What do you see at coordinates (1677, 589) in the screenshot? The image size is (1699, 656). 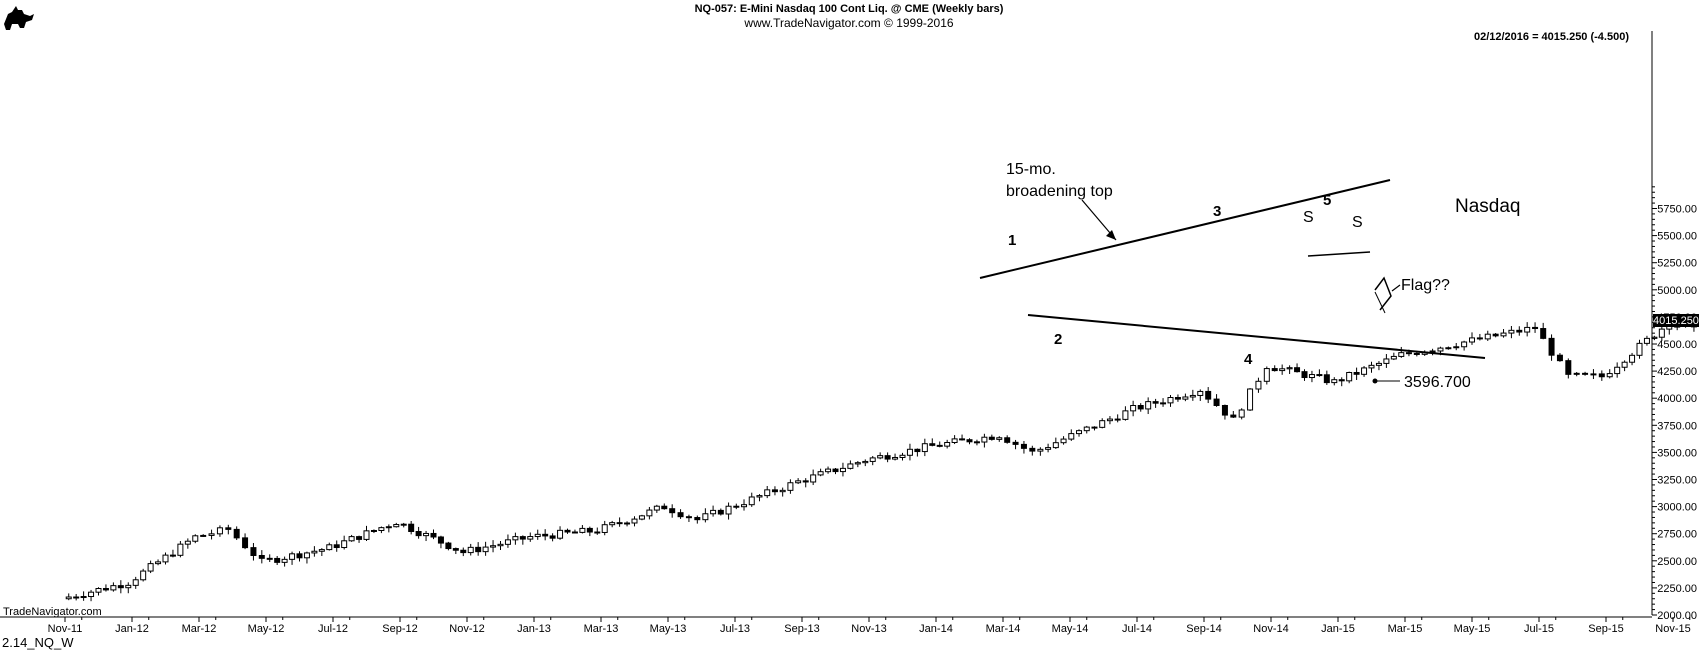 I see `y-tick-label: 2250.00` at bounding box center [1677, 589].